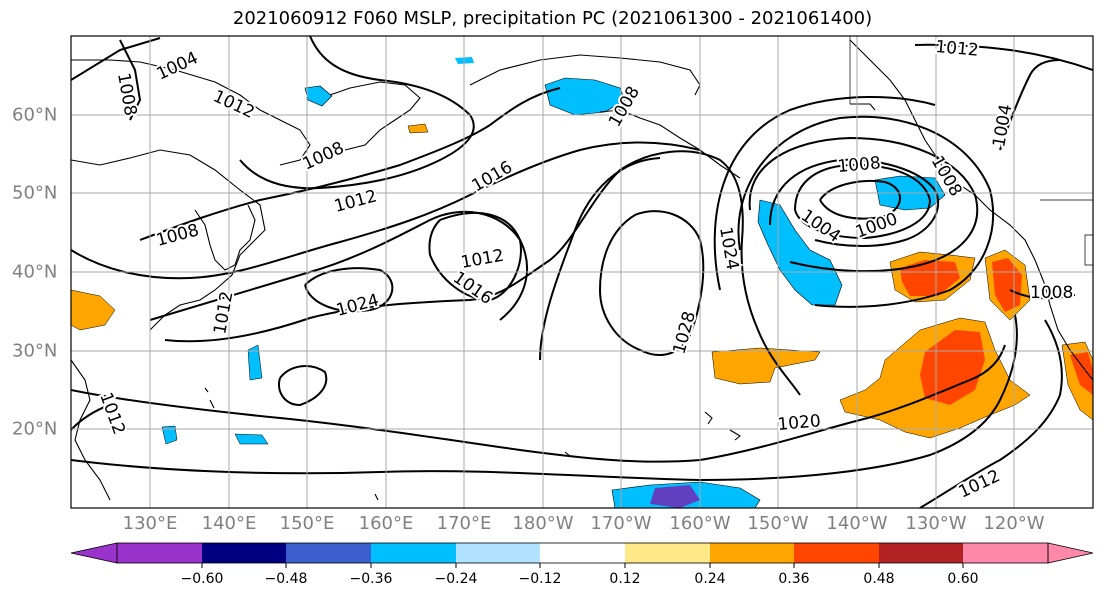  I want to click on colorbar-label: 0.48, so click(879, 579).